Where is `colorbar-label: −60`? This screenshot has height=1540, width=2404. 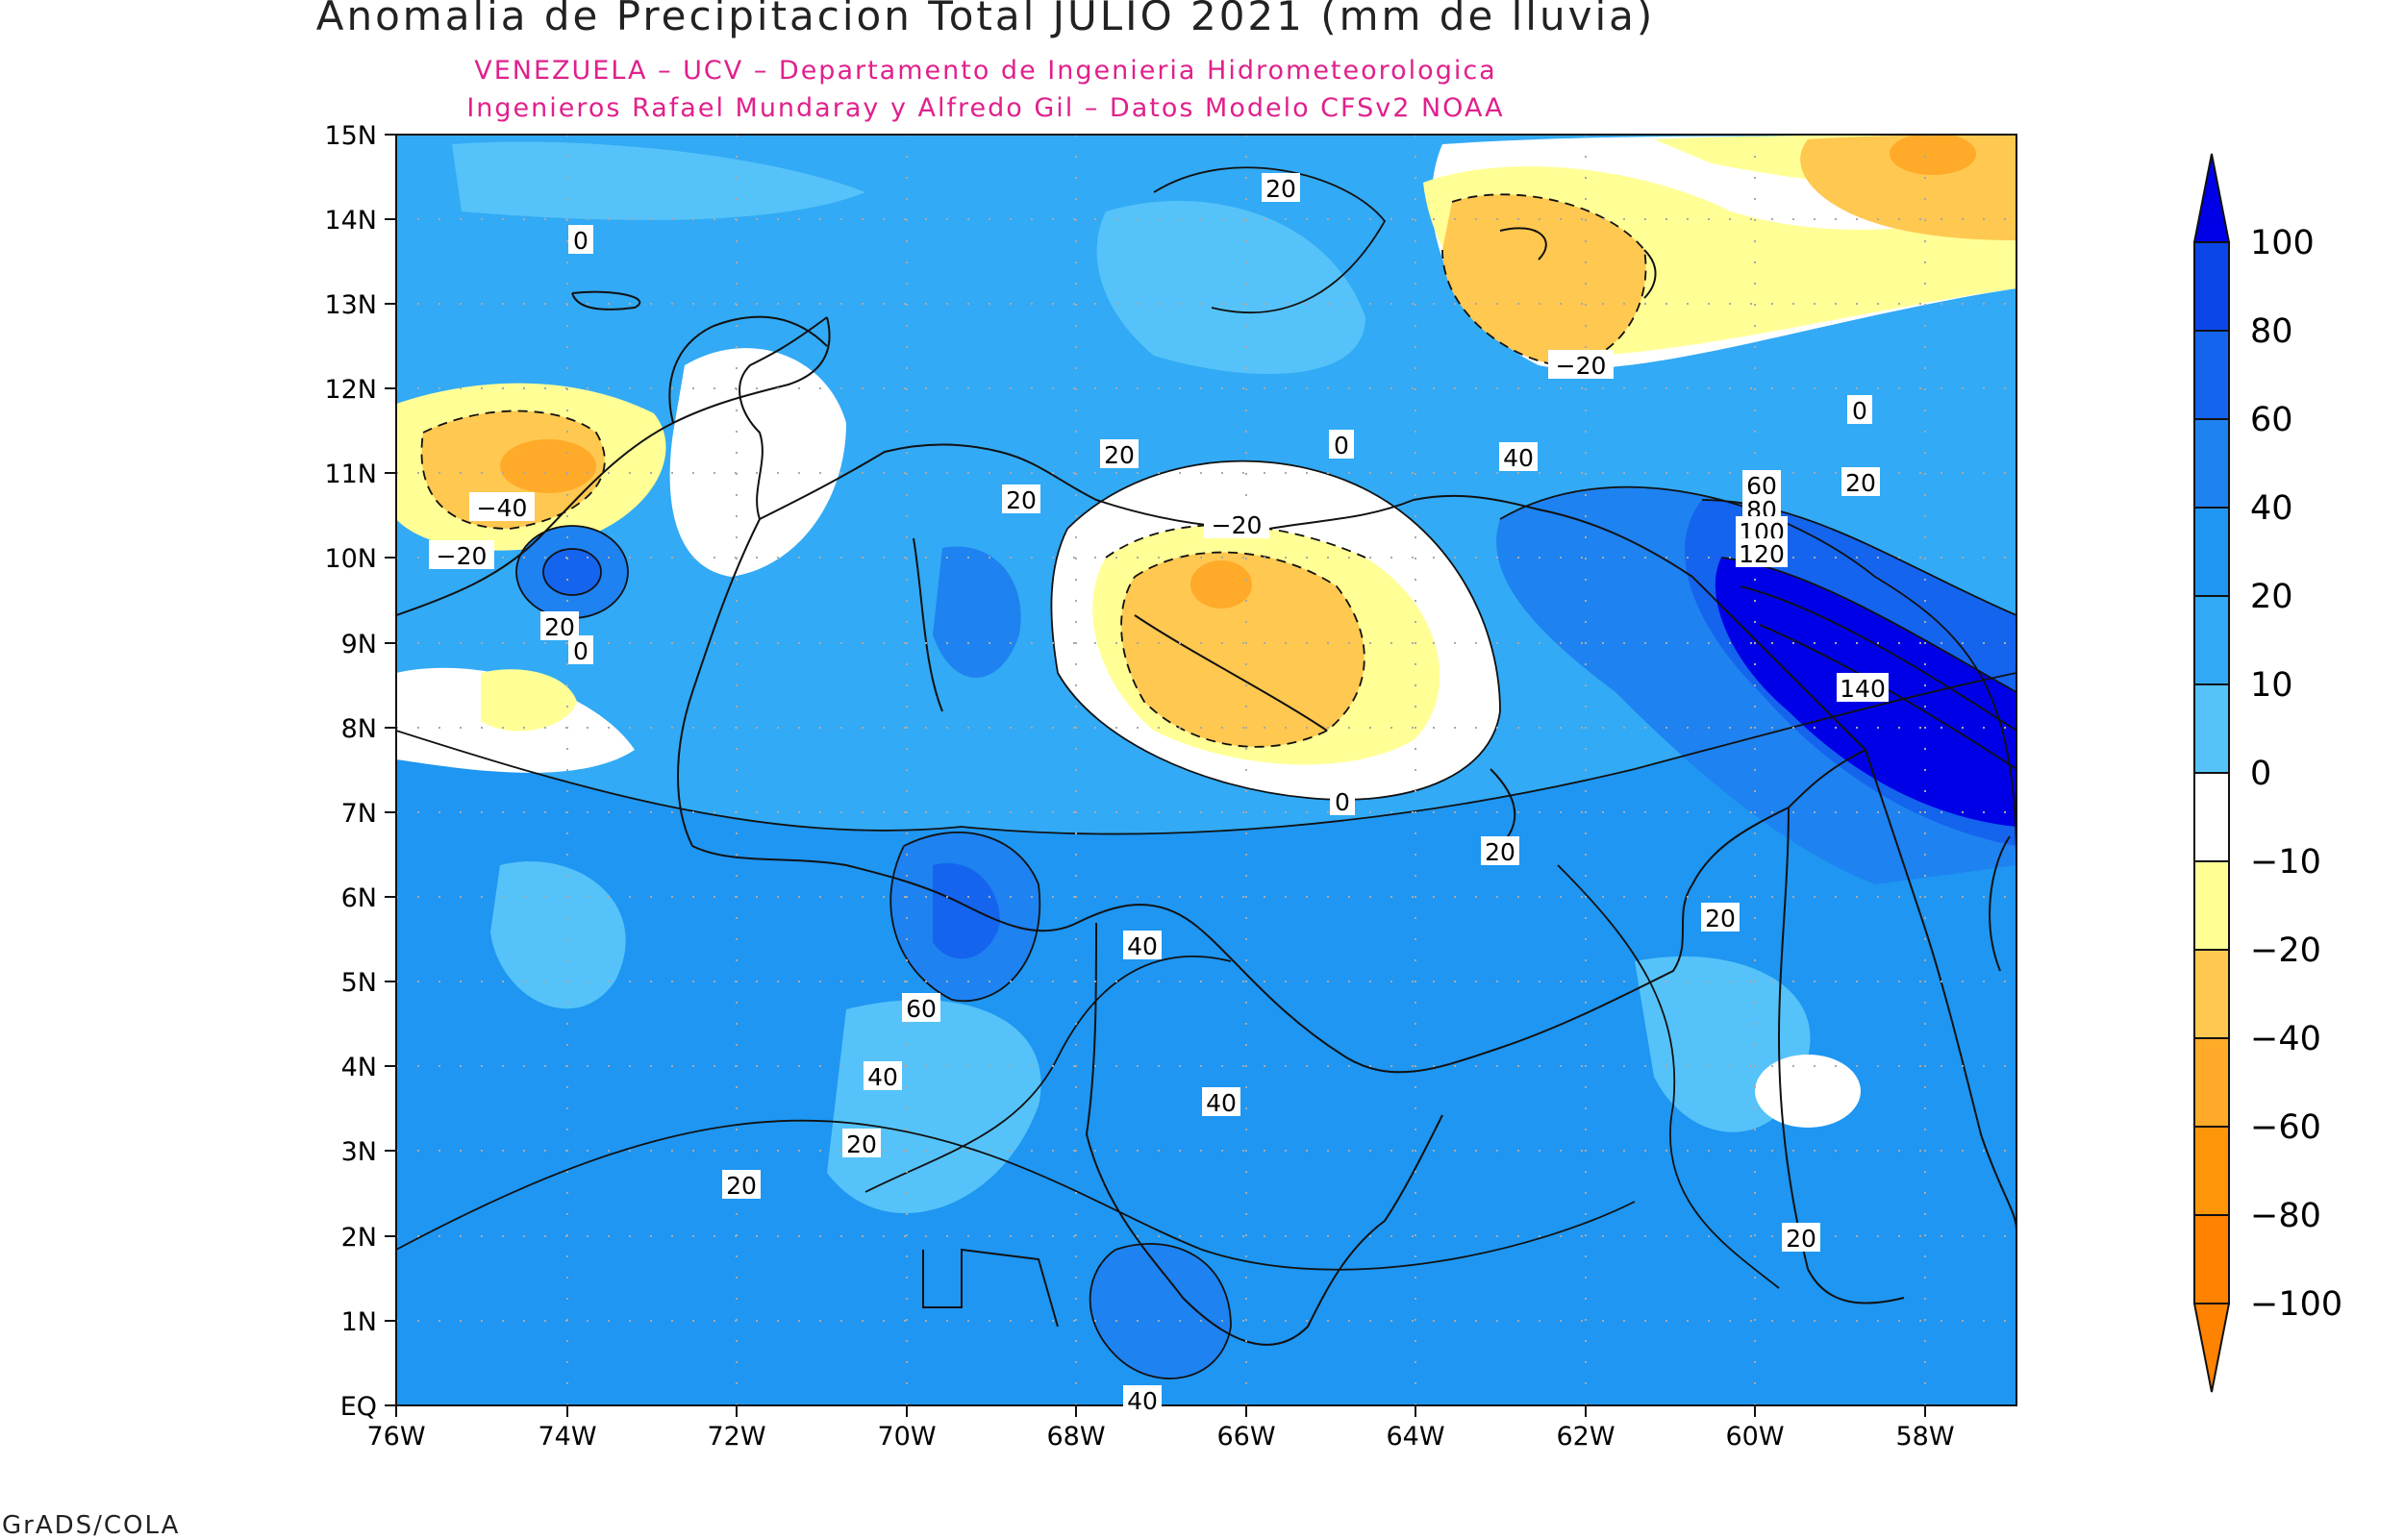 colorbar-label: −60 is located at coordinates (2285, 1127).